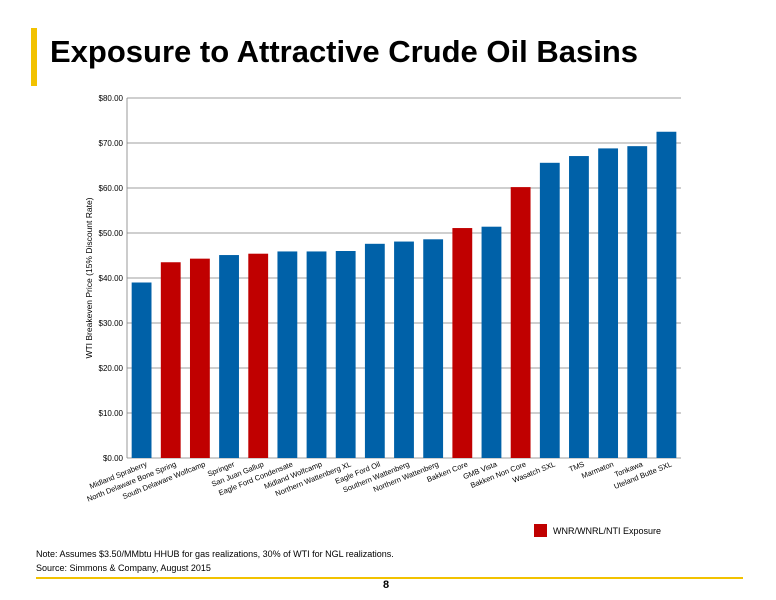 This screenshot has width=776, height=600. What do you see at coordinates (111, 413) in the screenshot?
I see `y-tick-label: $10.00` at bounding box center [111, 413].